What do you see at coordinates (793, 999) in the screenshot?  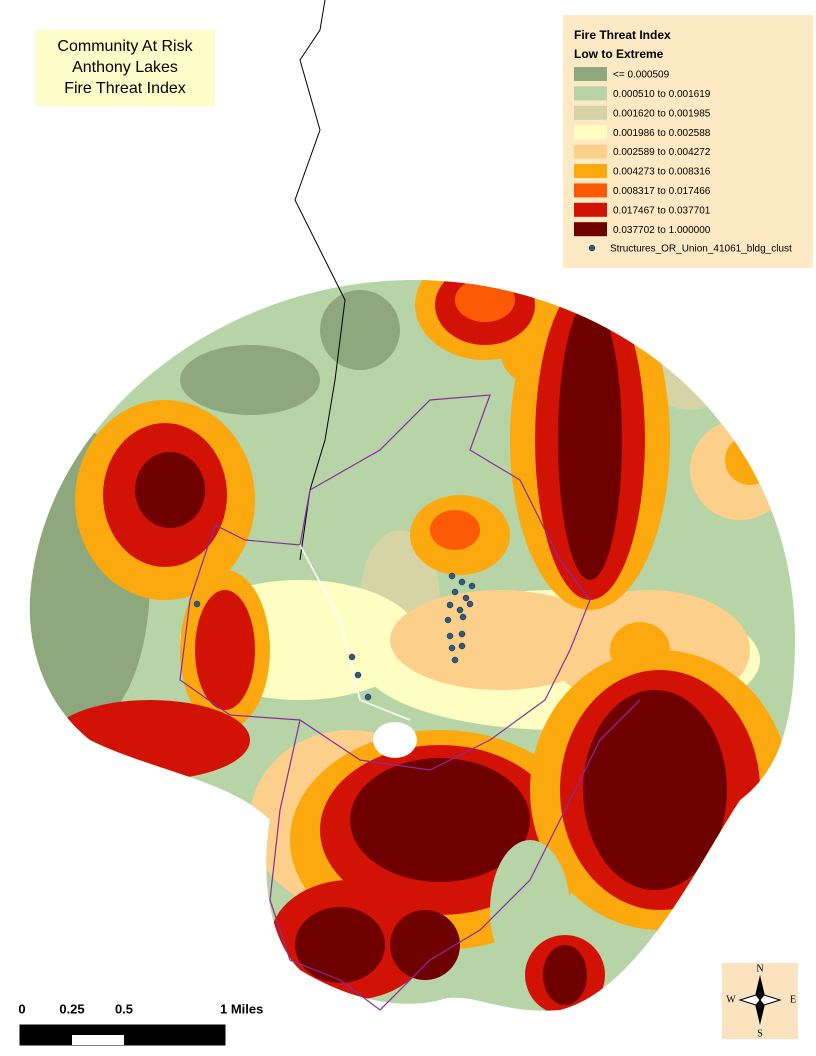 I see `compass-e: E` at bounding box center [793, 999].